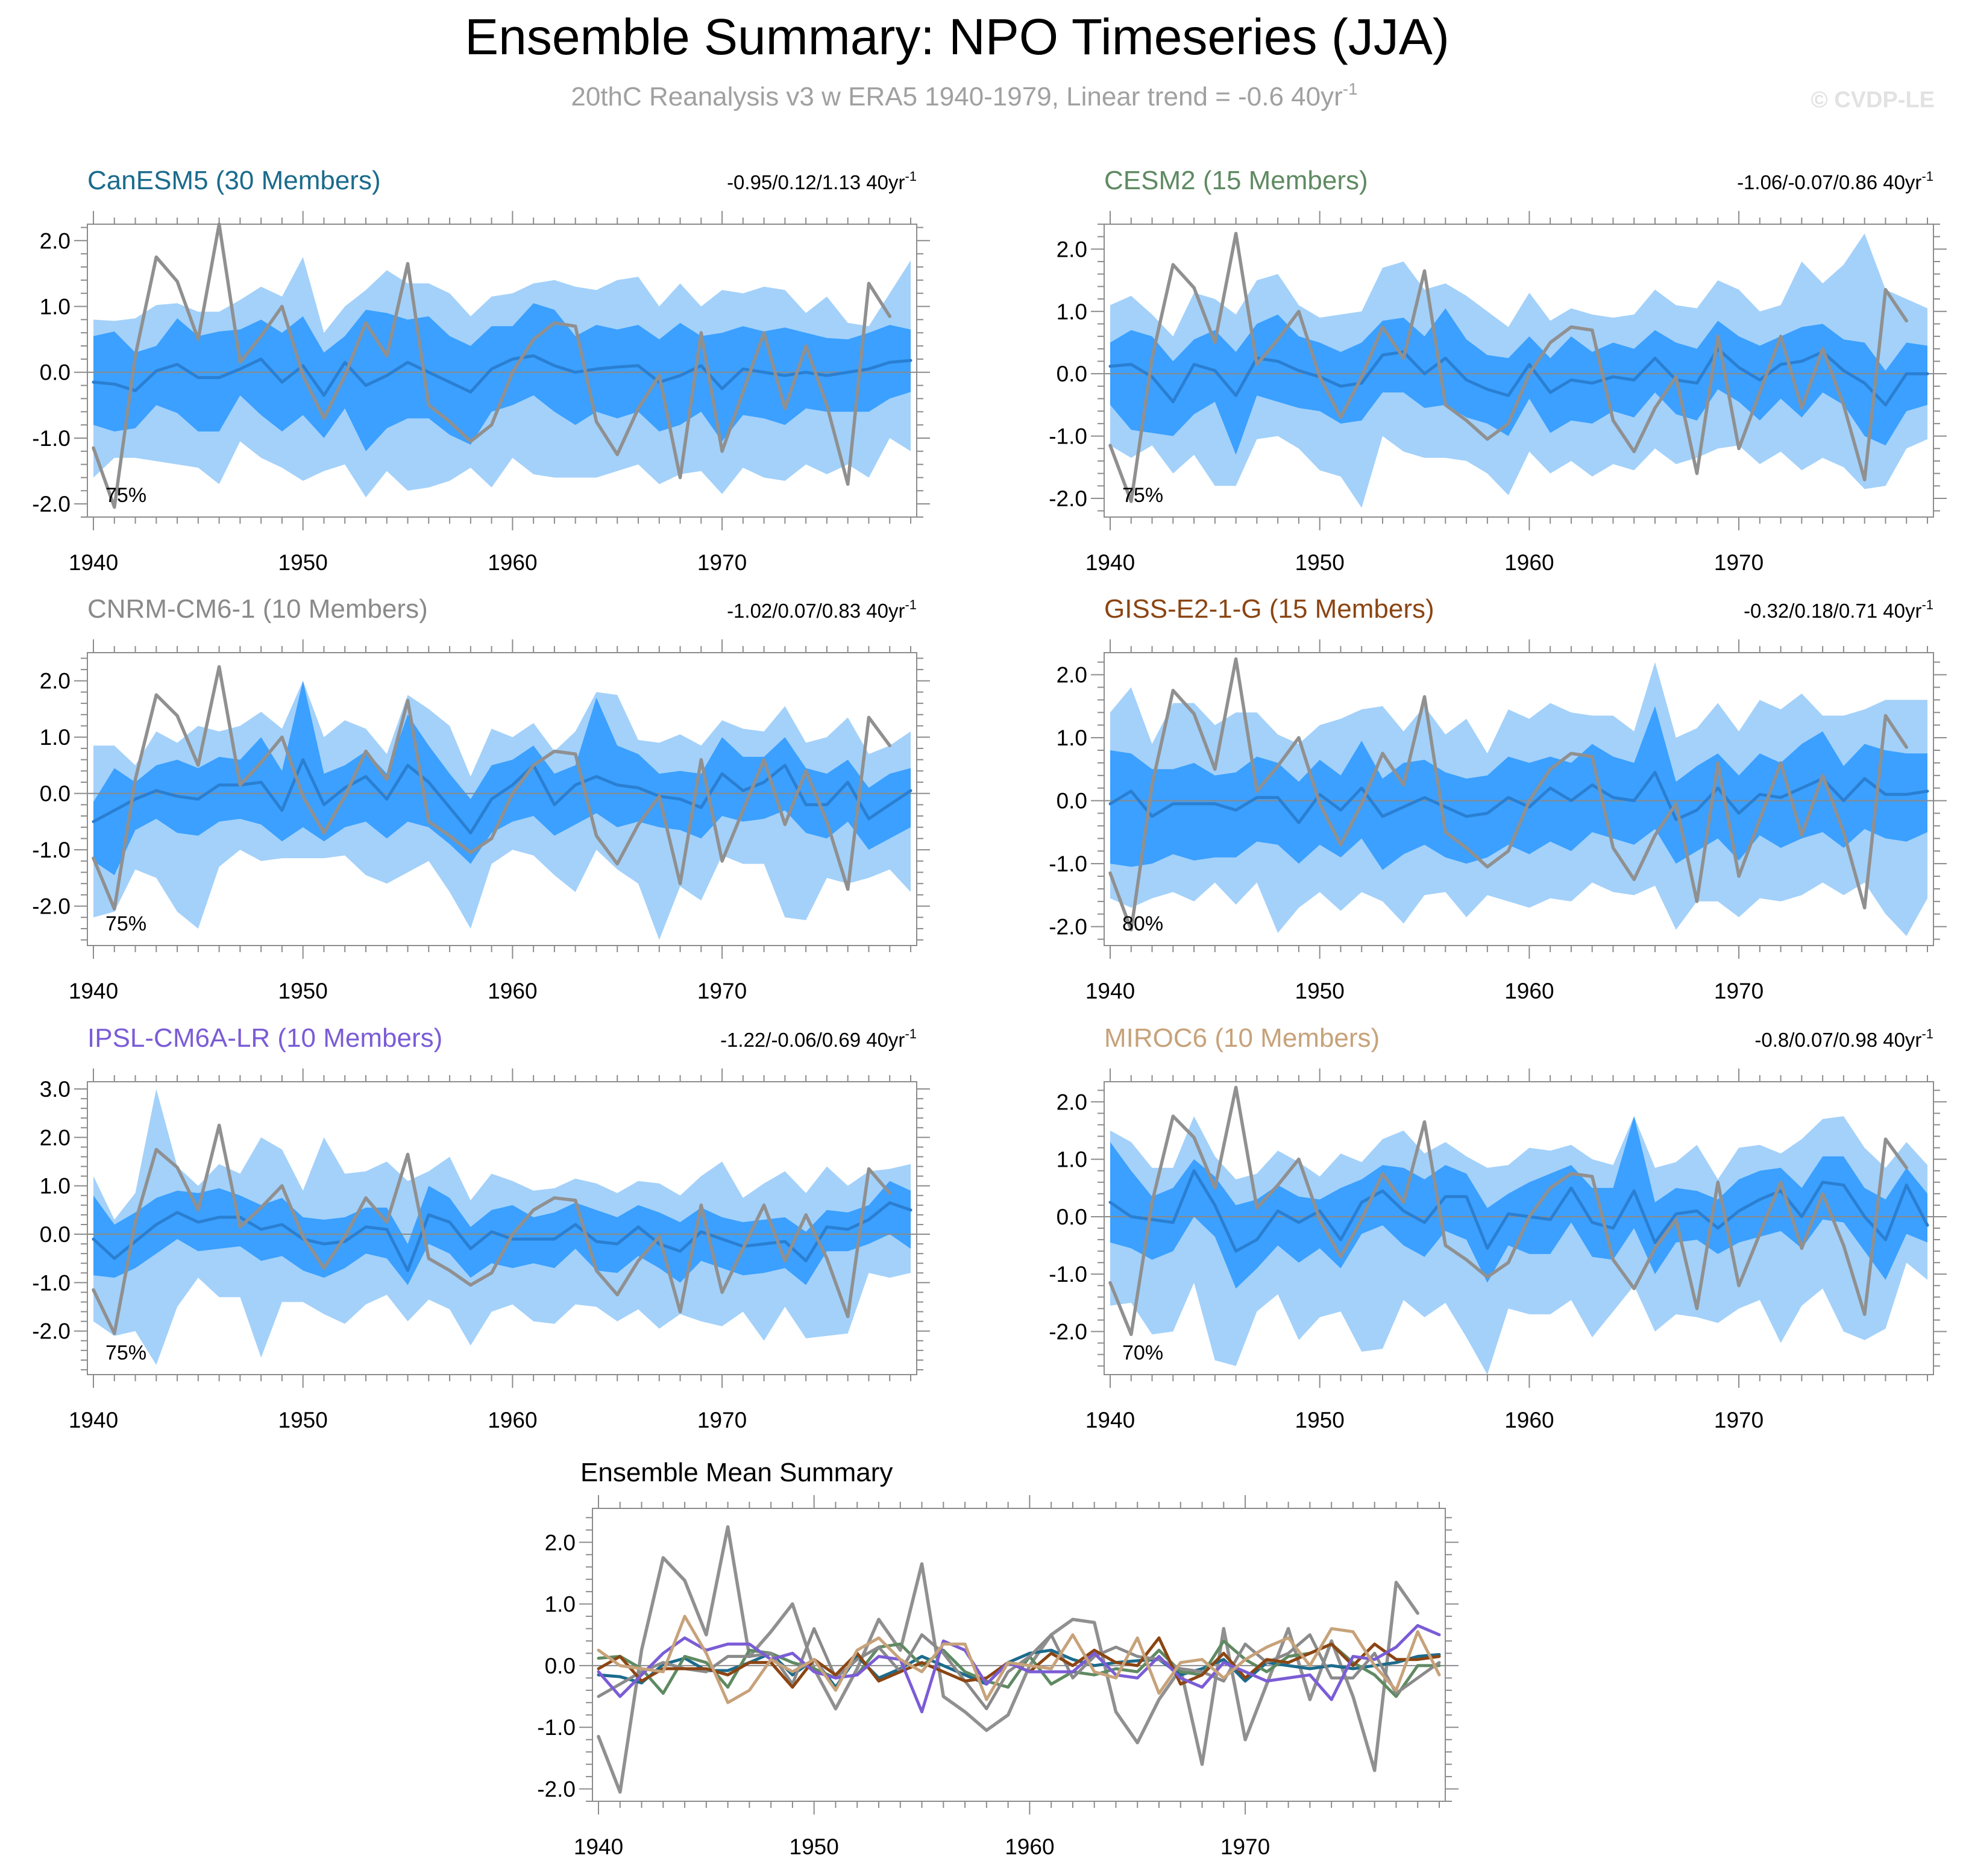  What do you see at coordinates (736, 1472) in the screenshot?
I see `panel-title: Ensemble Mean Summary` at bounding box center [736, 1472].